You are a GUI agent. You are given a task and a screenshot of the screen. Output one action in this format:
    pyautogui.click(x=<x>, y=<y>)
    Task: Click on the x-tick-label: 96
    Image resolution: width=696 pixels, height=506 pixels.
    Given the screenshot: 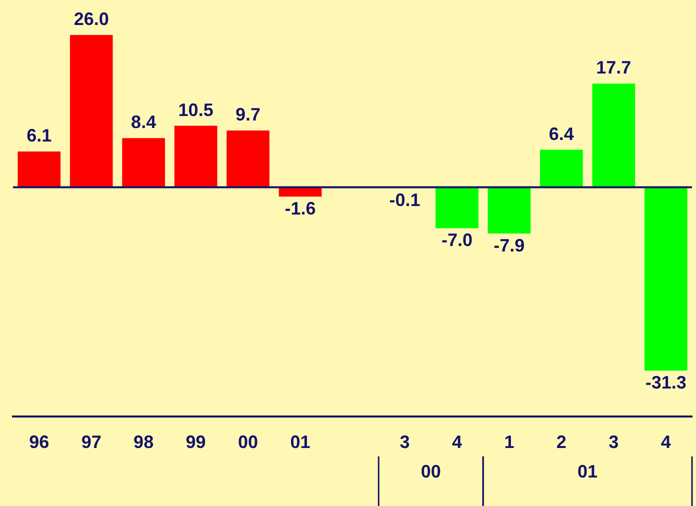 What is the action you would take?
    pyautogui.click(x=39, y=442)
    